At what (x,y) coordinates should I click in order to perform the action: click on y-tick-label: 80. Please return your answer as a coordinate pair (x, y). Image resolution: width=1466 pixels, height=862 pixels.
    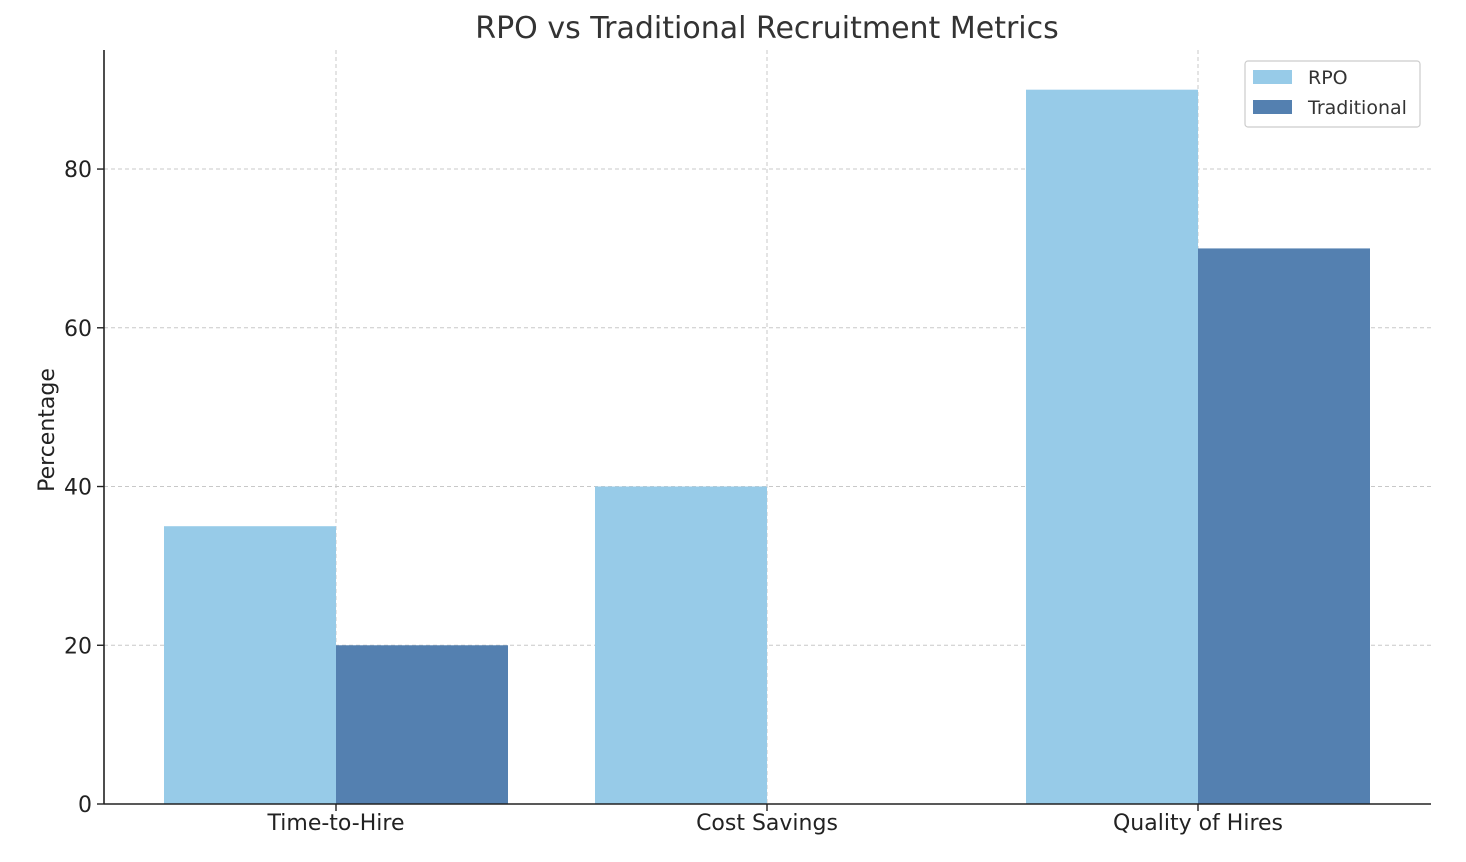
    Looking at the image, I should click on (78, 170).